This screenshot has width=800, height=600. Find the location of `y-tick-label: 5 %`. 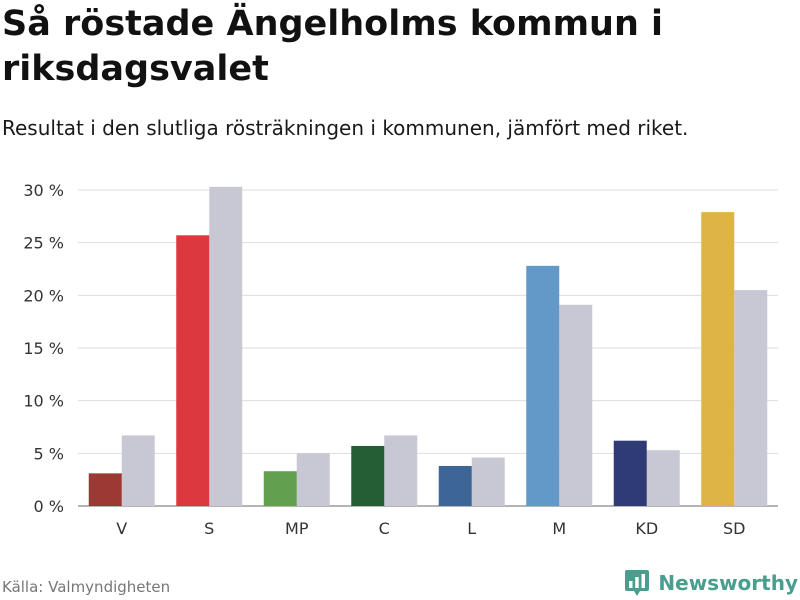

y-tick-label: 5 % is located at coordinates (49, 453).